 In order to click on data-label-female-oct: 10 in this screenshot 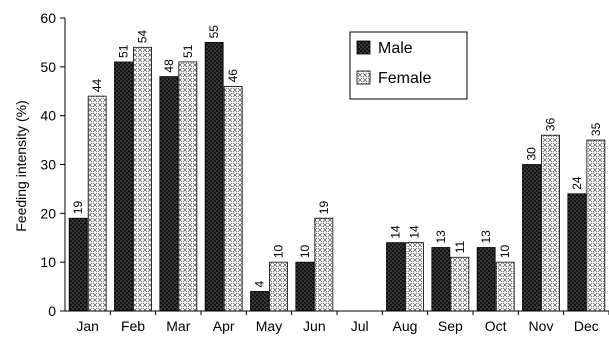, I will do `click(505, 251)`.